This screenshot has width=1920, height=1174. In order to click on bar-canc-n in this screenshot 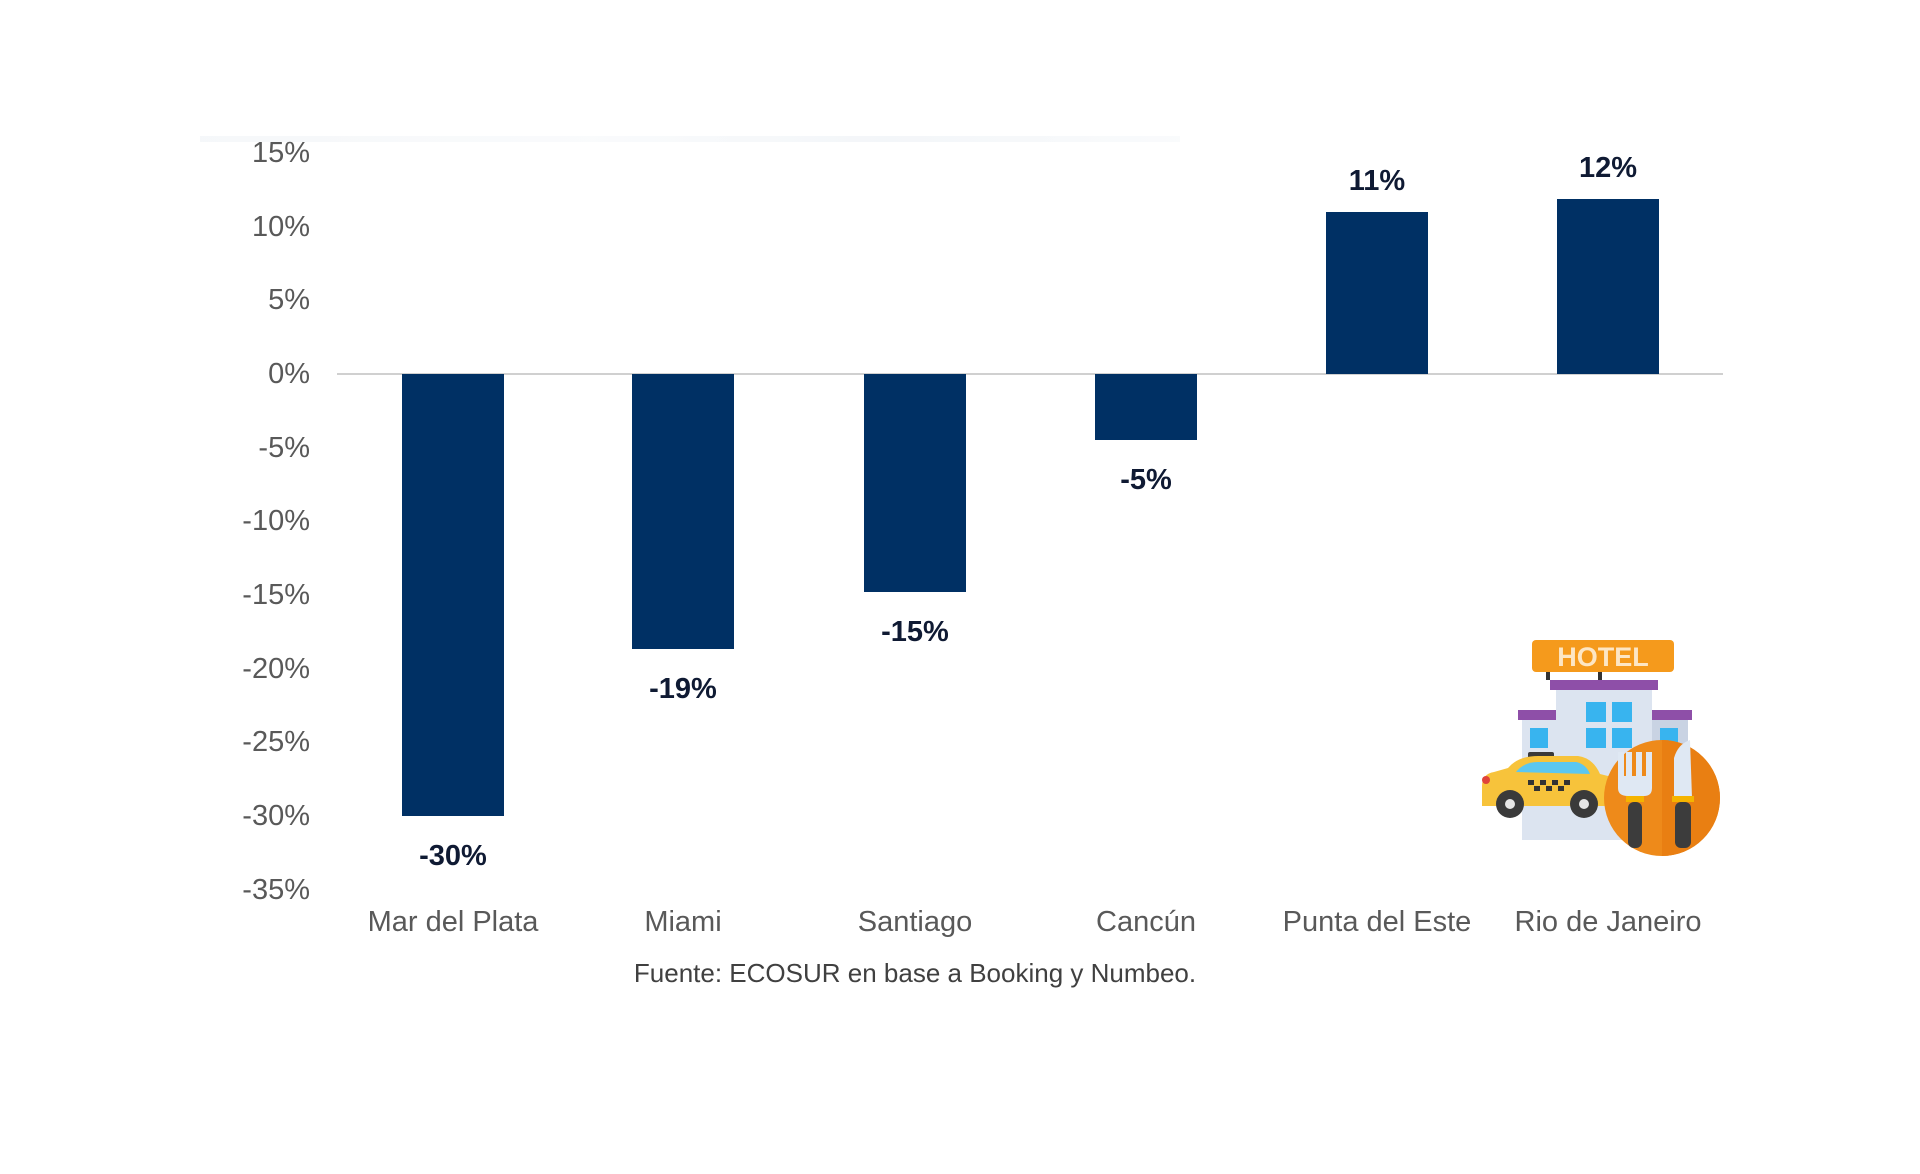, I will do `click(1146, 407)`.